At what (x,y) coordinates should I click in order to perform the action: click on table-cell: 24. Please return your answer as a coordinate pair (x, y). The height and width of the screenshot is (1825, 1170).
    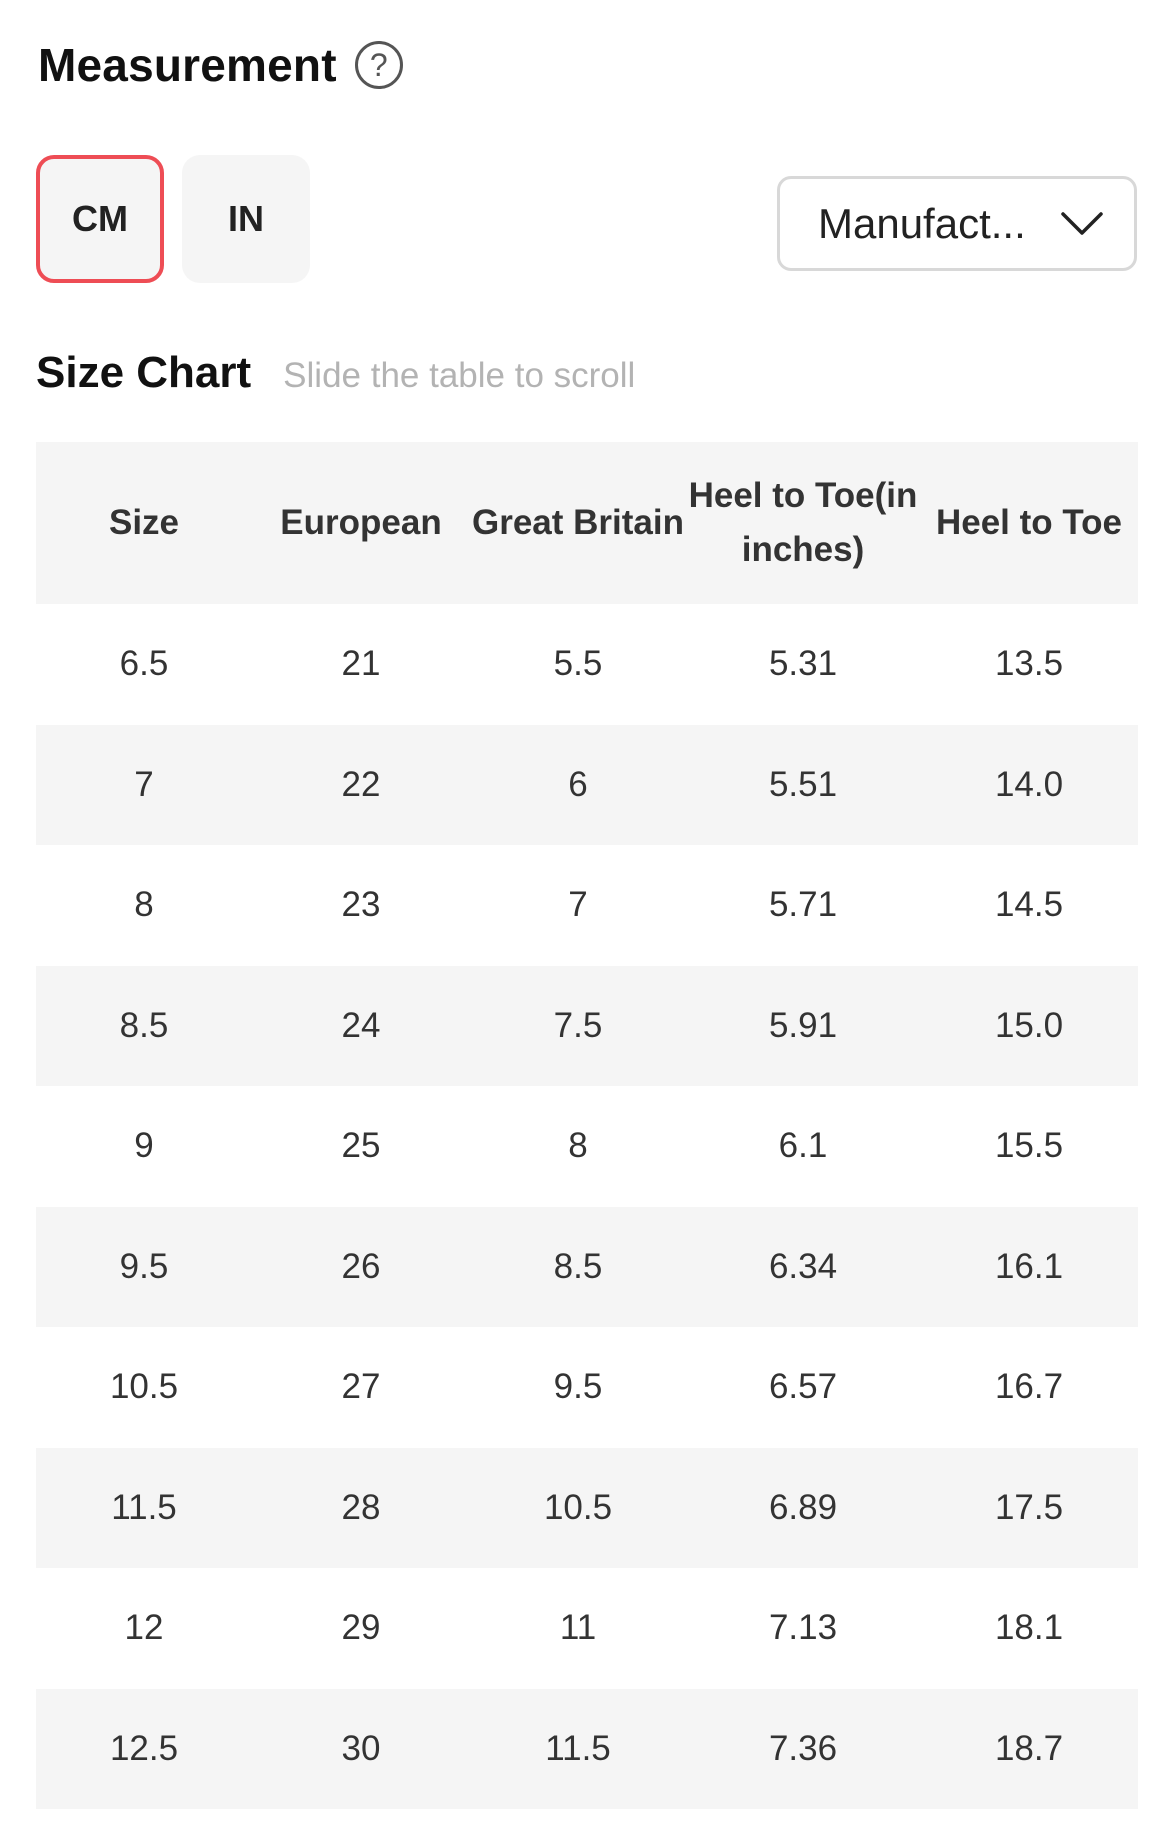
    Looking at the image, I should click on (361, 1025).